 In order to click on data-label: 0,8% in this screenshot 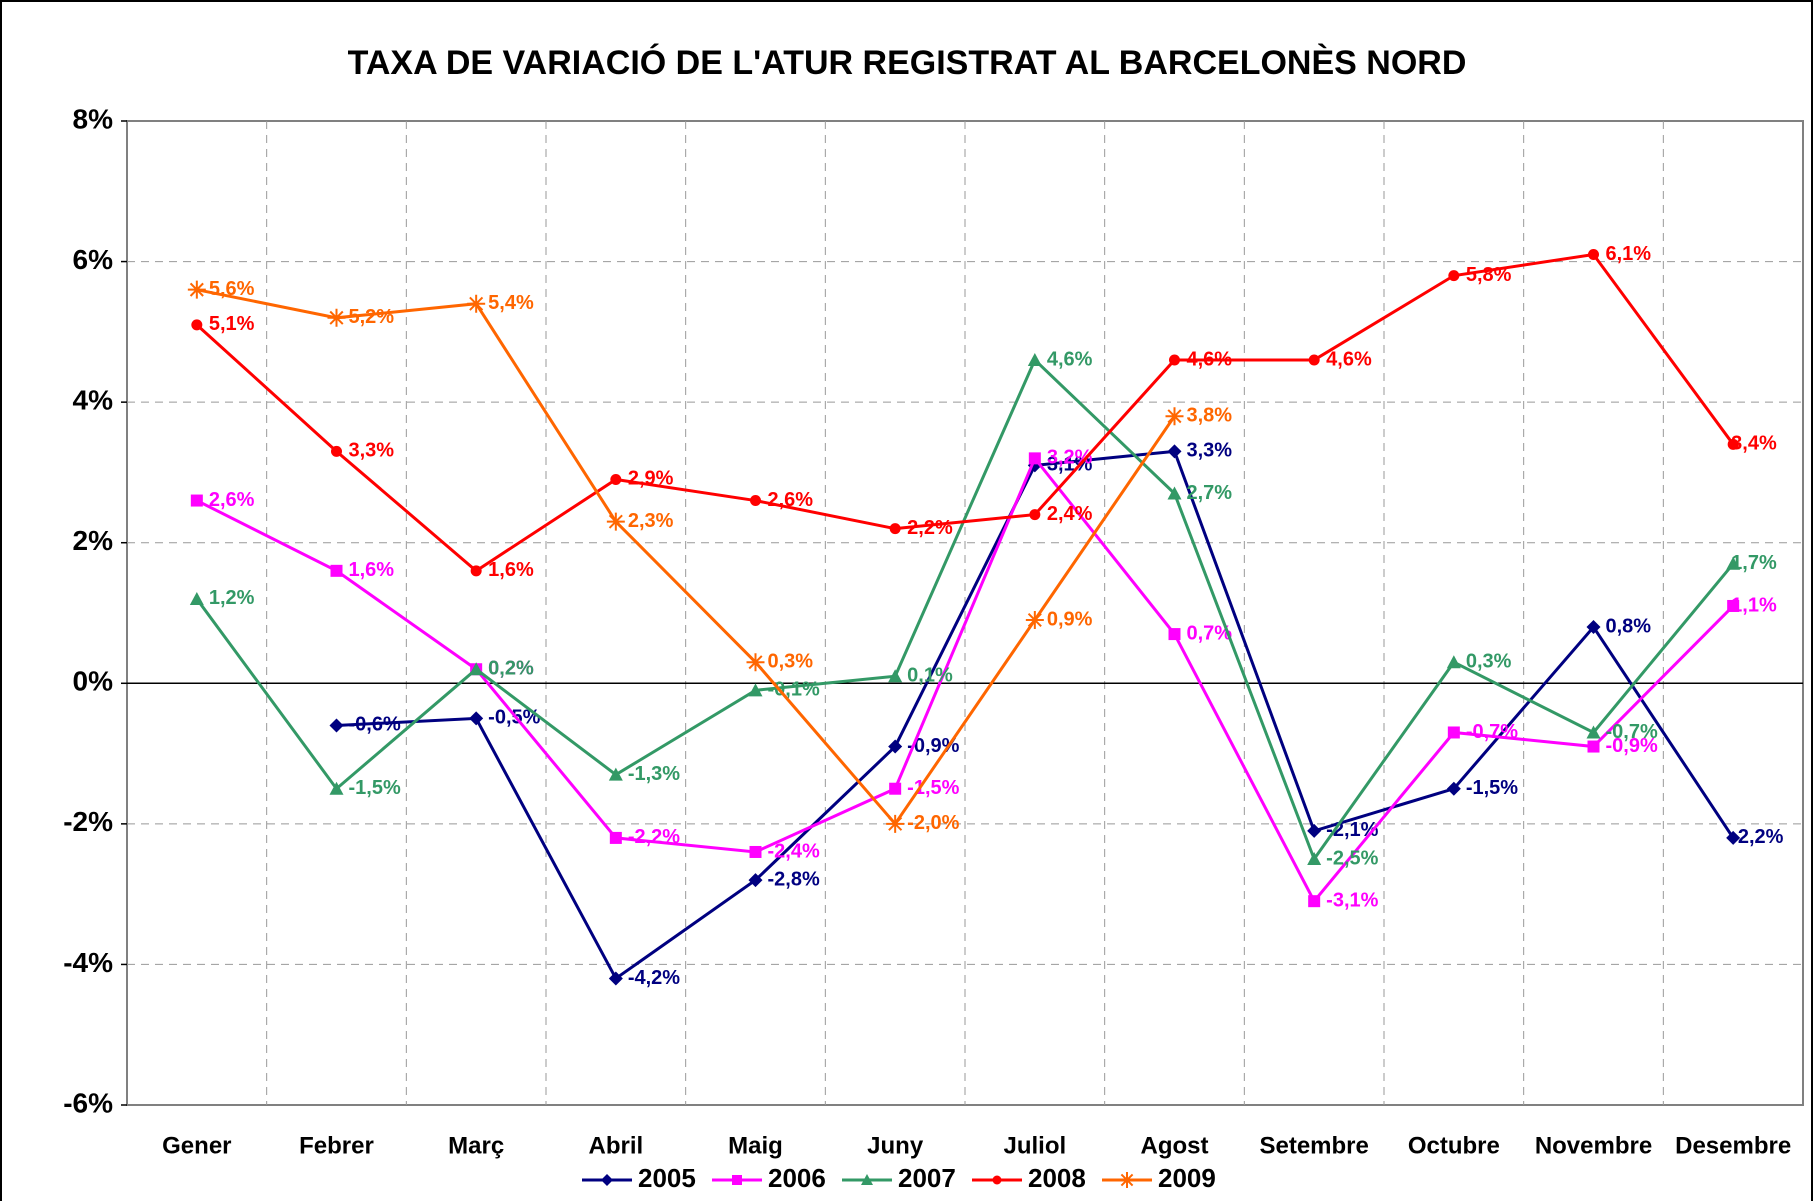, I will do `click(1629, 626)`.